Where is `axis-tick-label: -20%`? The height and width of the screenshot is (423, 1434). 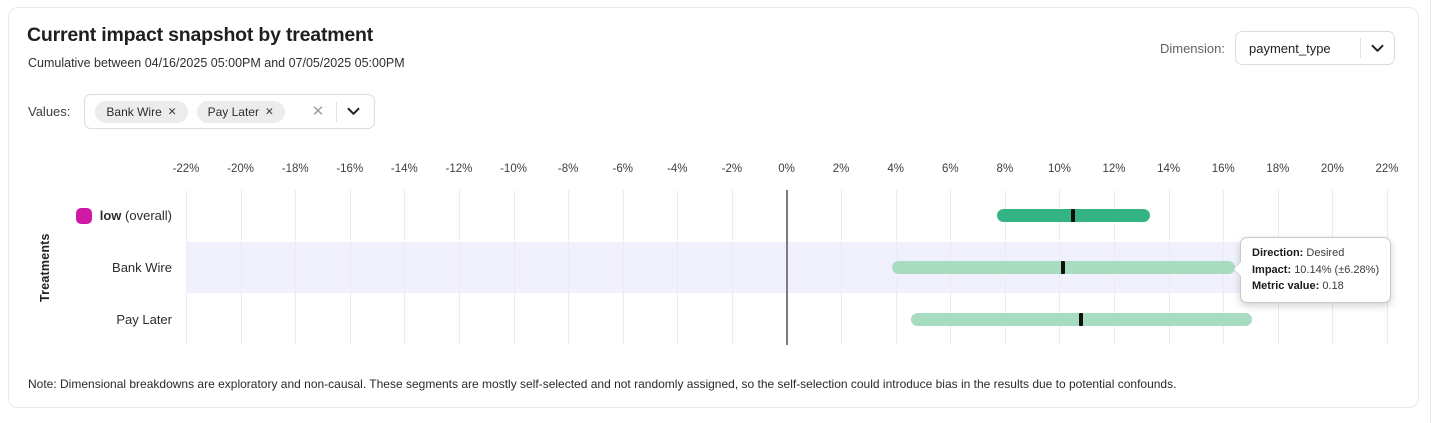 axis-tick-label: -20% is located at coordinates (240, 169).